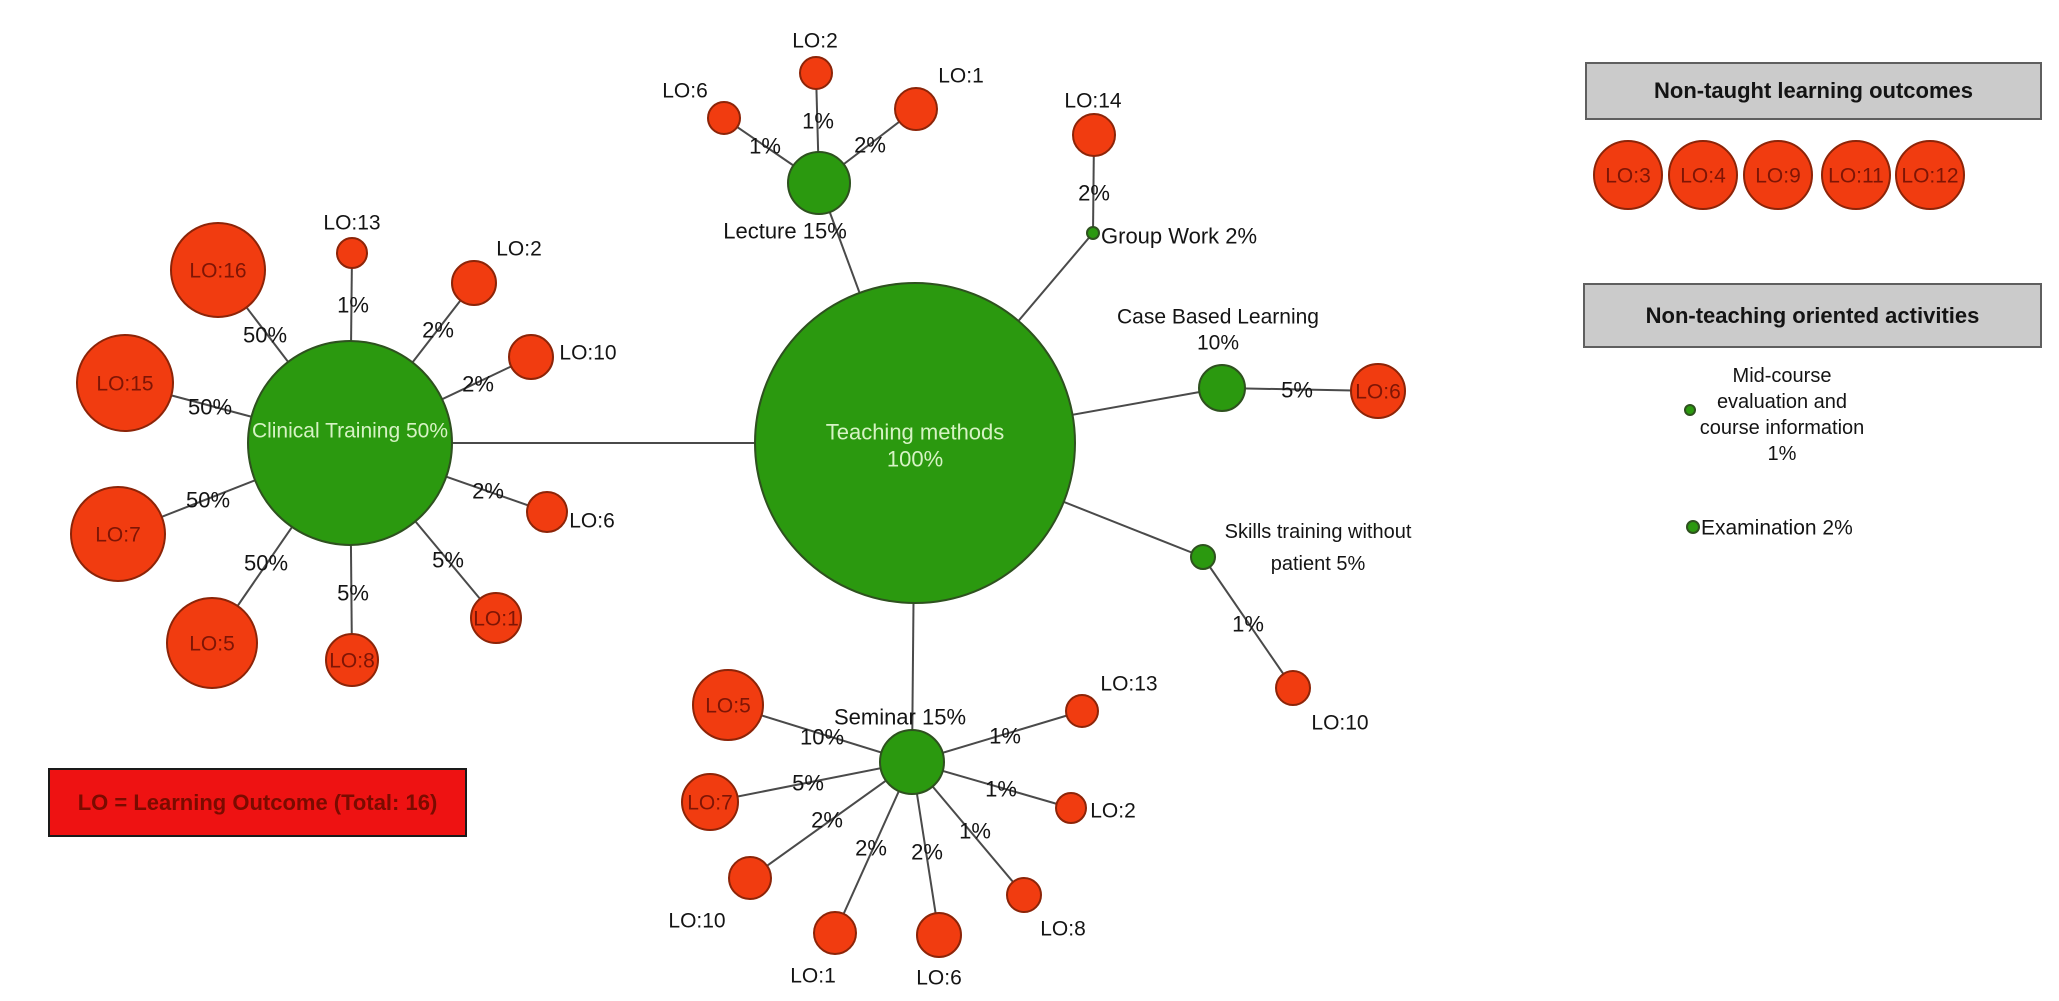 The image size is (2059, 1001). Describe the element at coordinates (1378, 391) in the screenshot. I see `node-cbl_lo6` at that location.